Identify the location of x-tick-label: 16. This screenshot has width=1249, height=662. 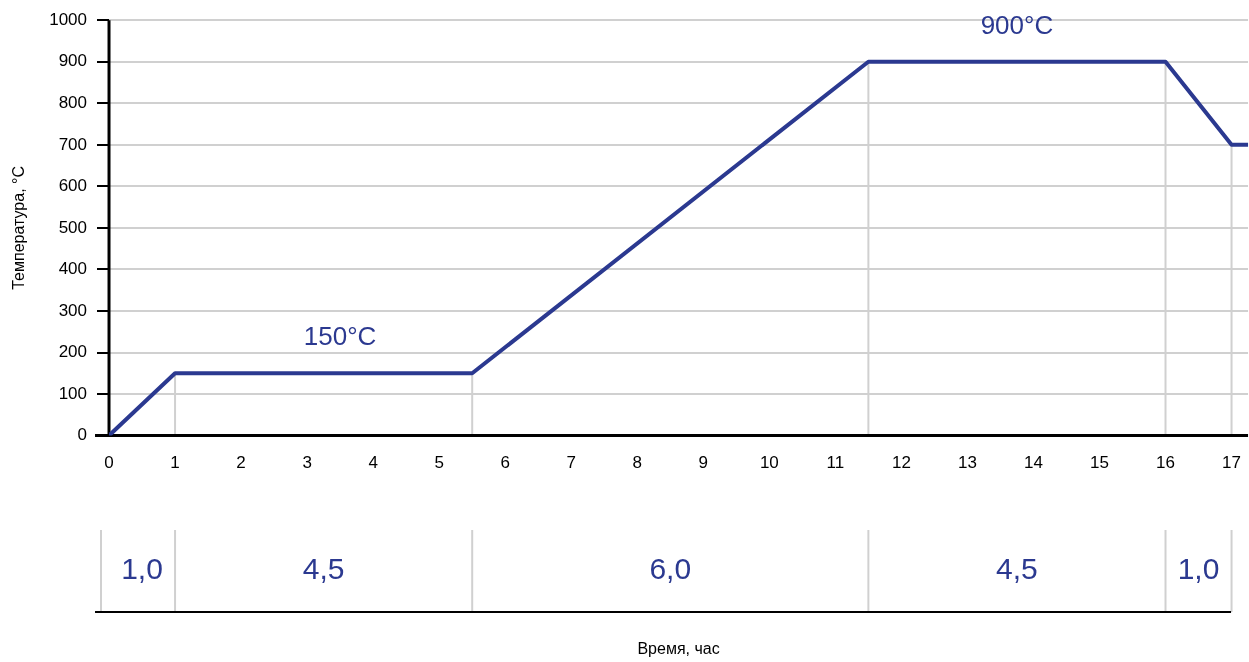
(1165, 463).